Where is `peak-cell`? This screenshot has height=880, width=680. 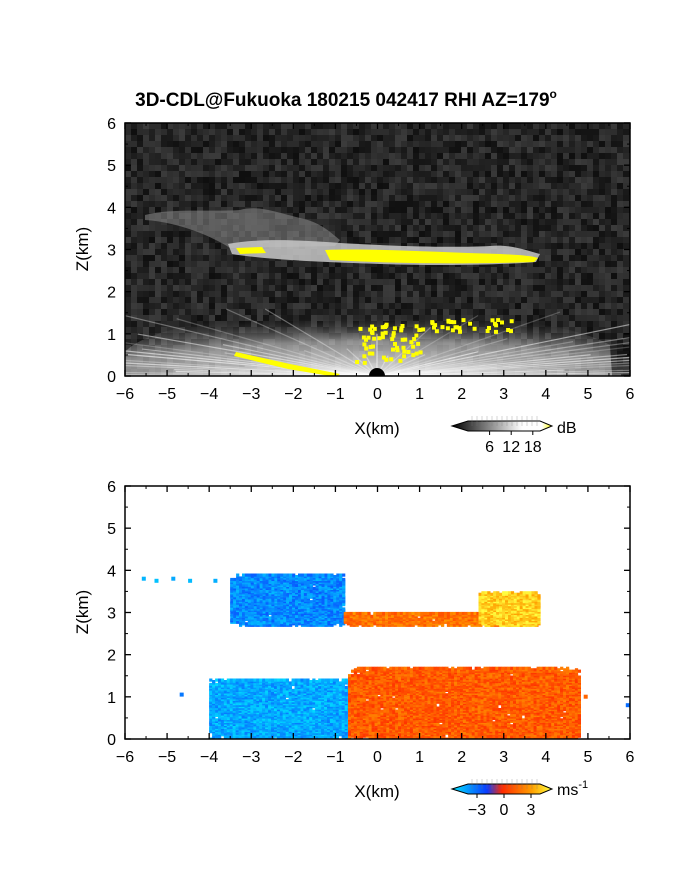
peak-cell is located at coordinates (395, 344).